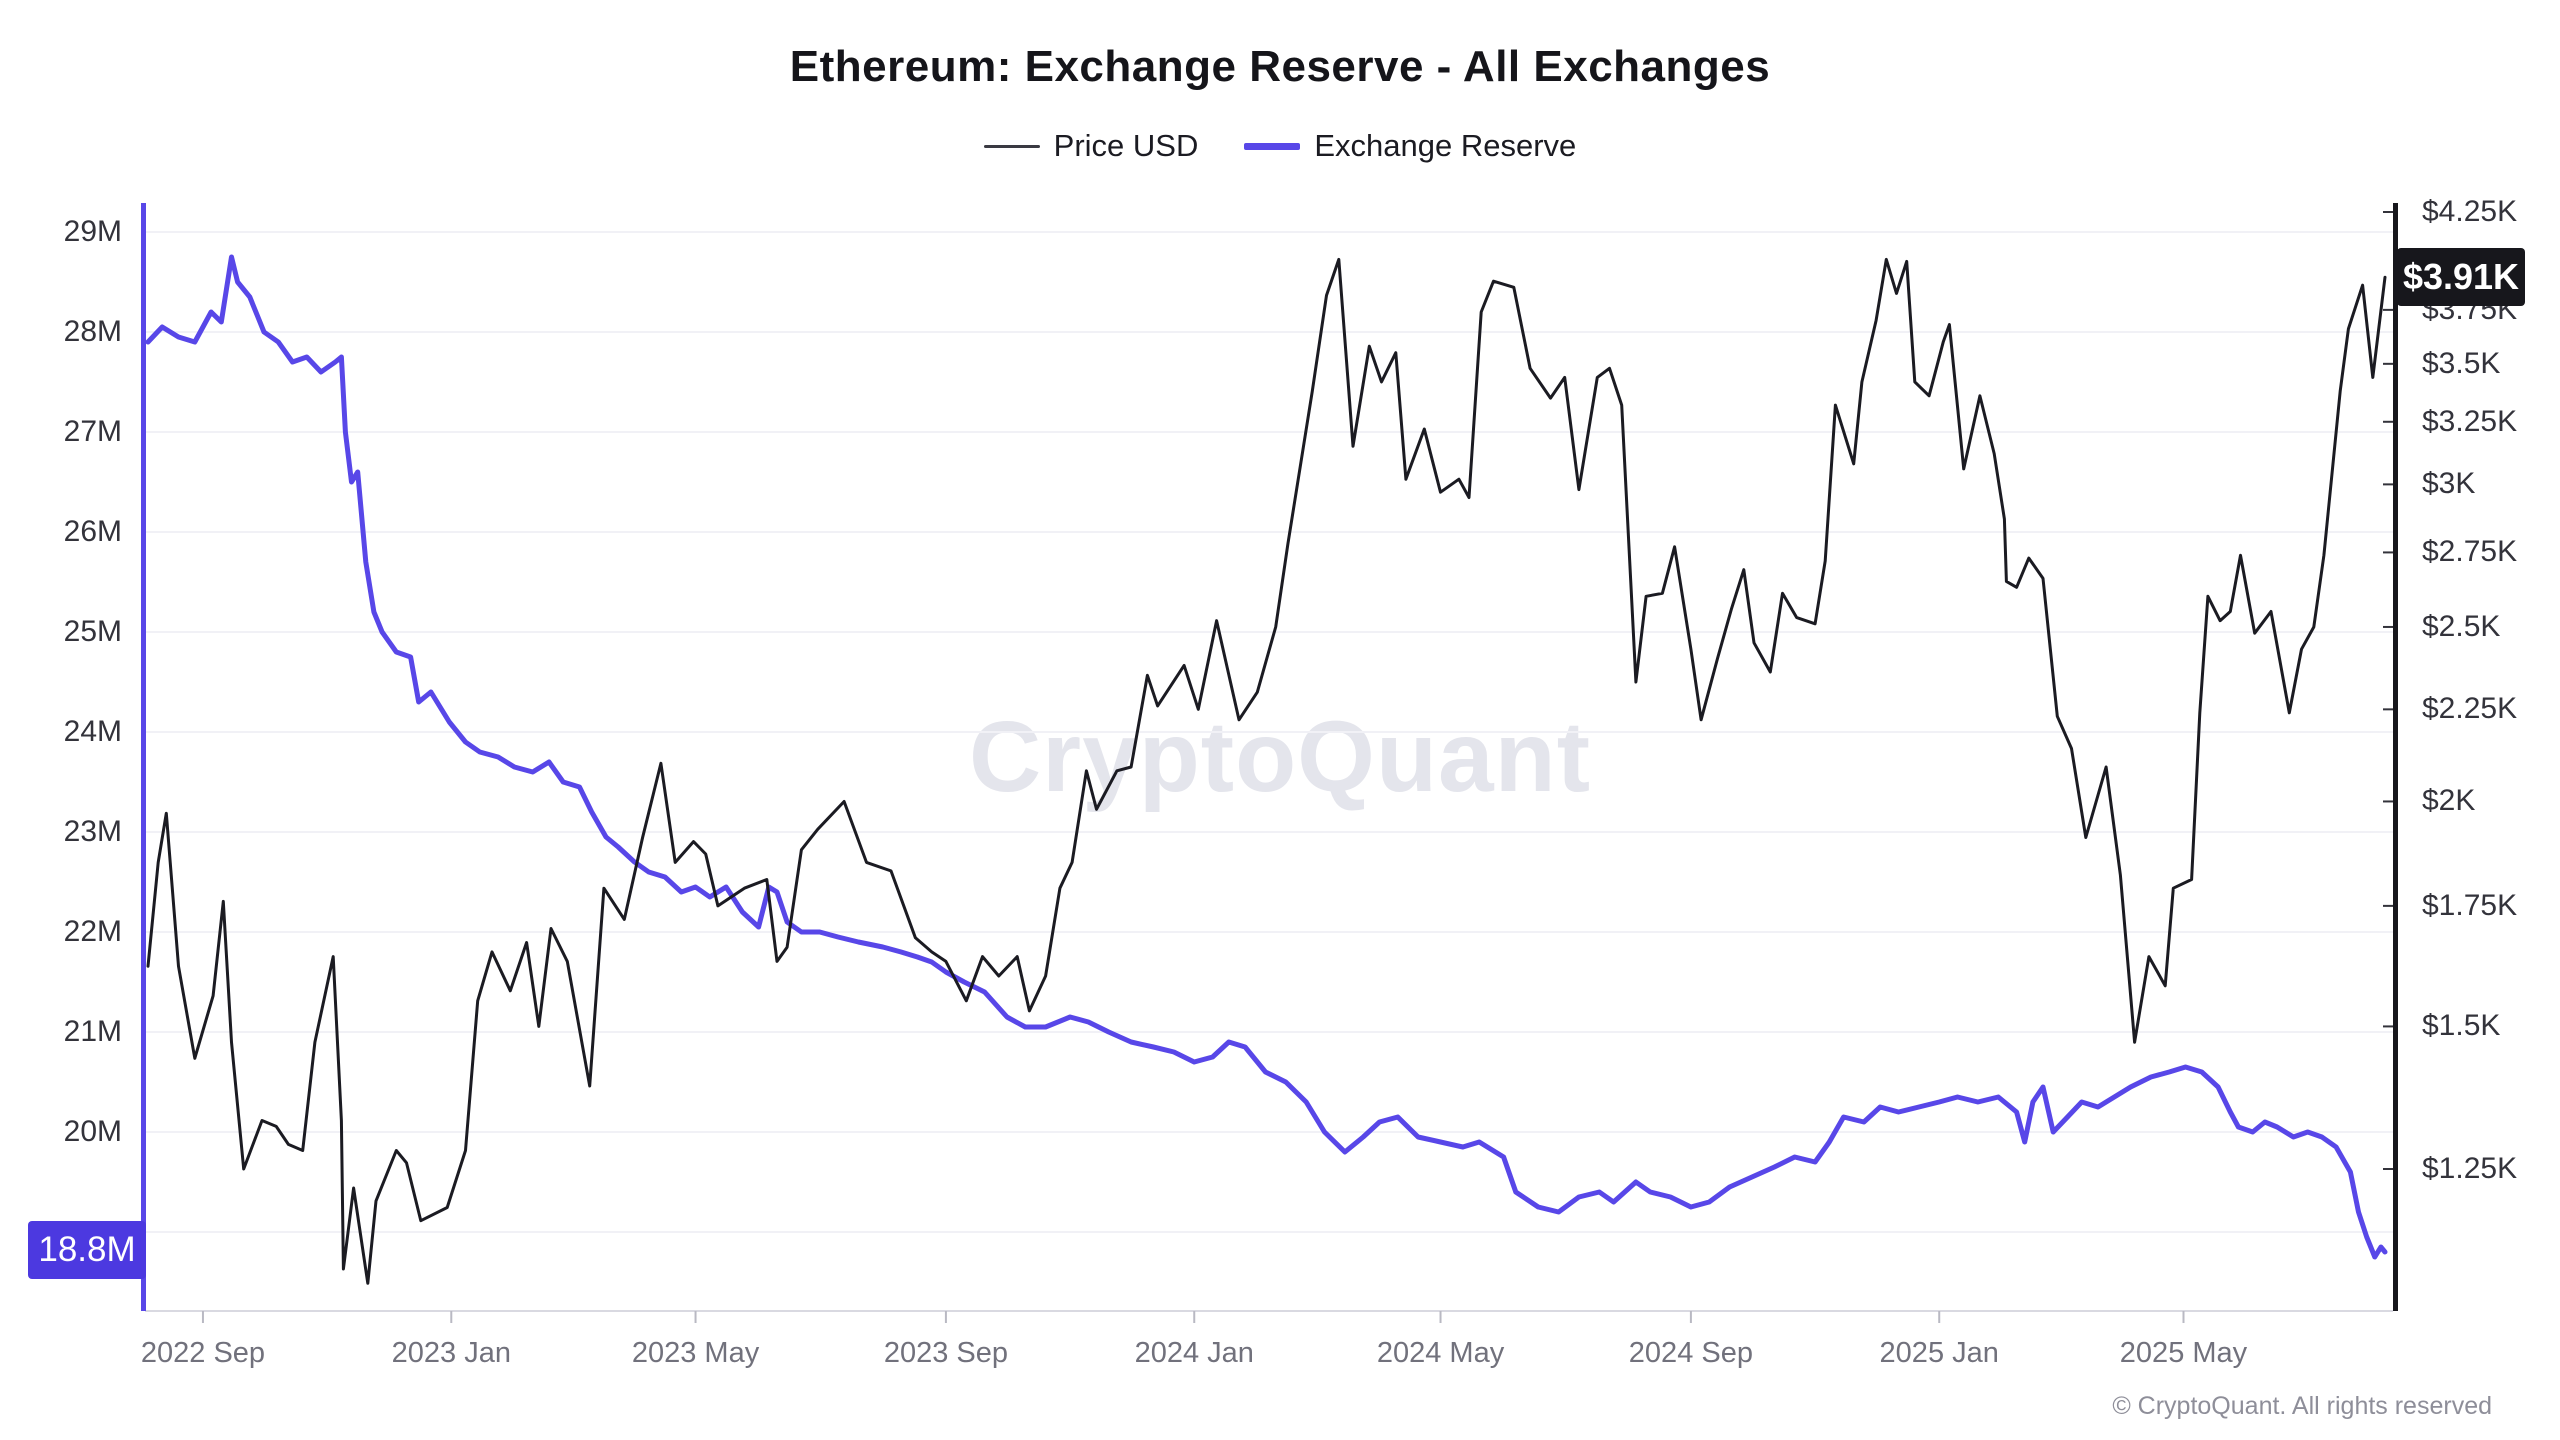  I want to click on left-axis-label: 21M, so click(92, 1031).